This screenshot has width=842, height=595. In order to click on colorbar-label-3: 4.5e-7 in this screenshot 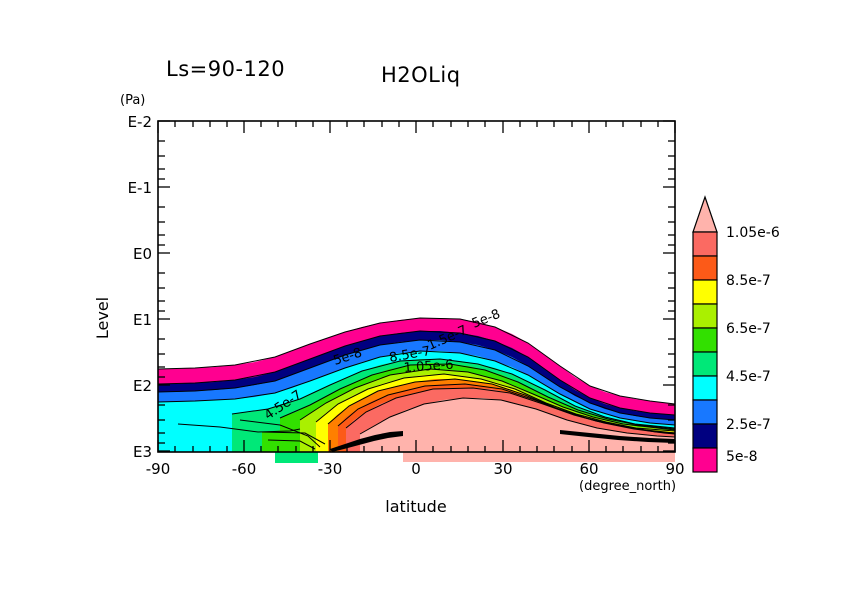, I will do `click(748, 377)`.